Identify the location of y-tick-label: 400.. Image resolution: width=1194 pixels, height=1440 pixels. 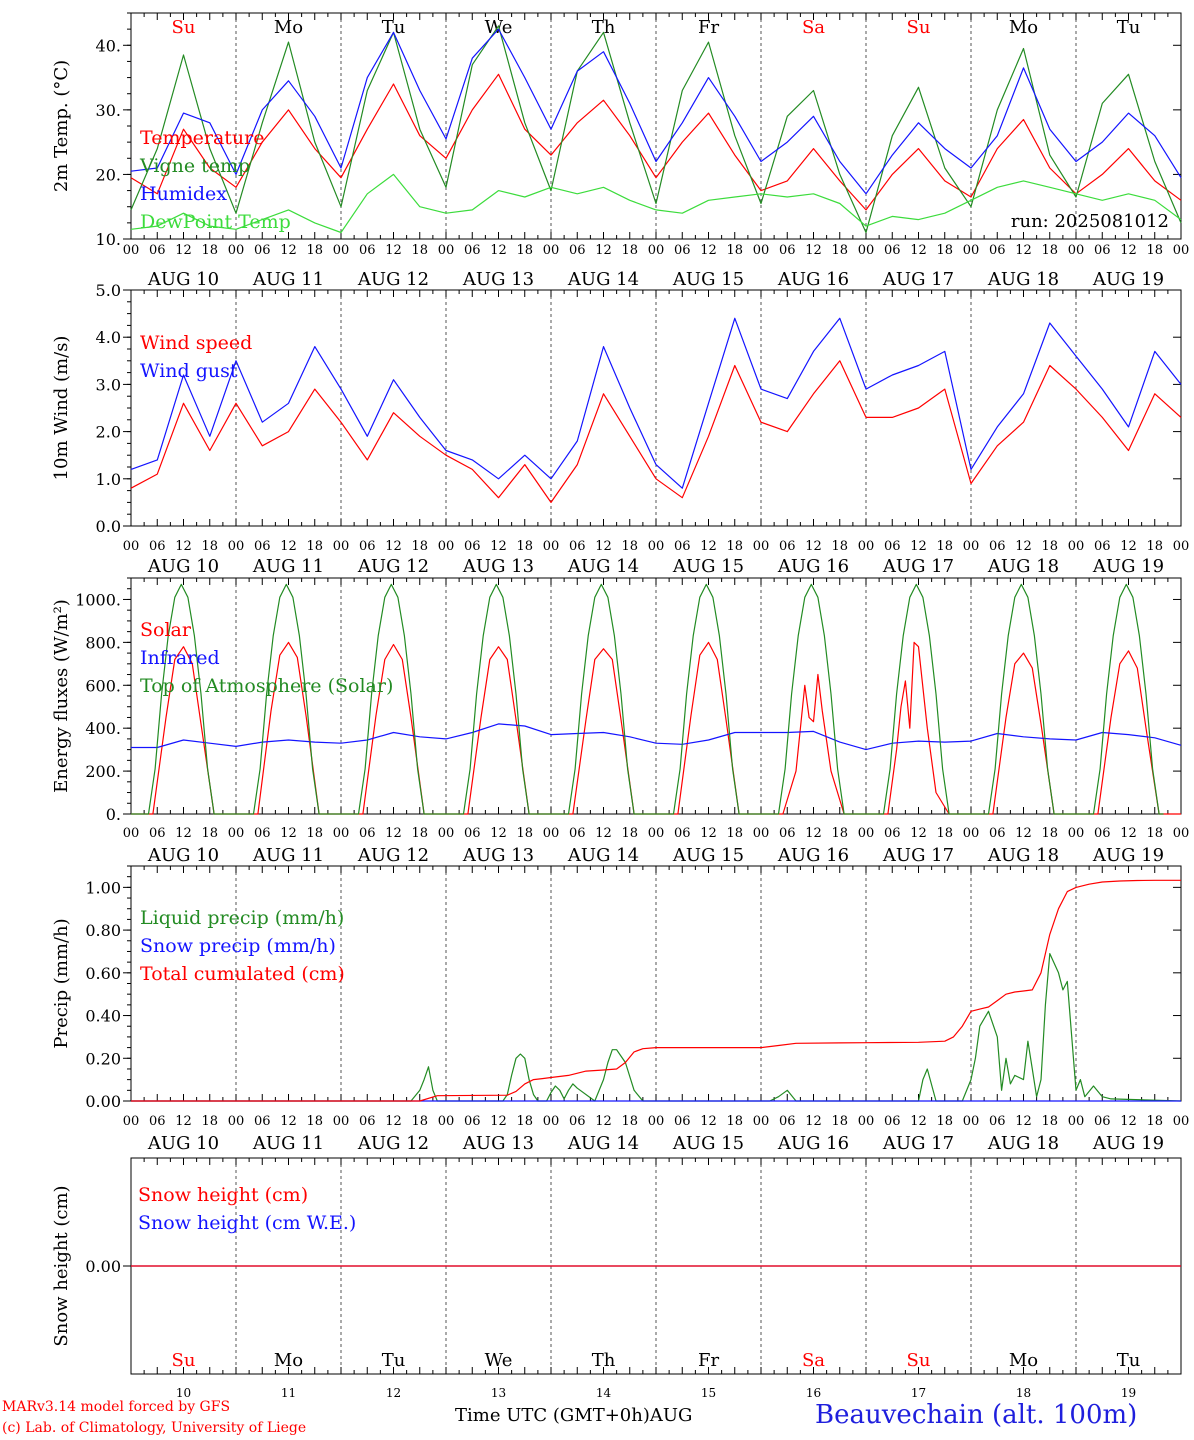
(103, 728).